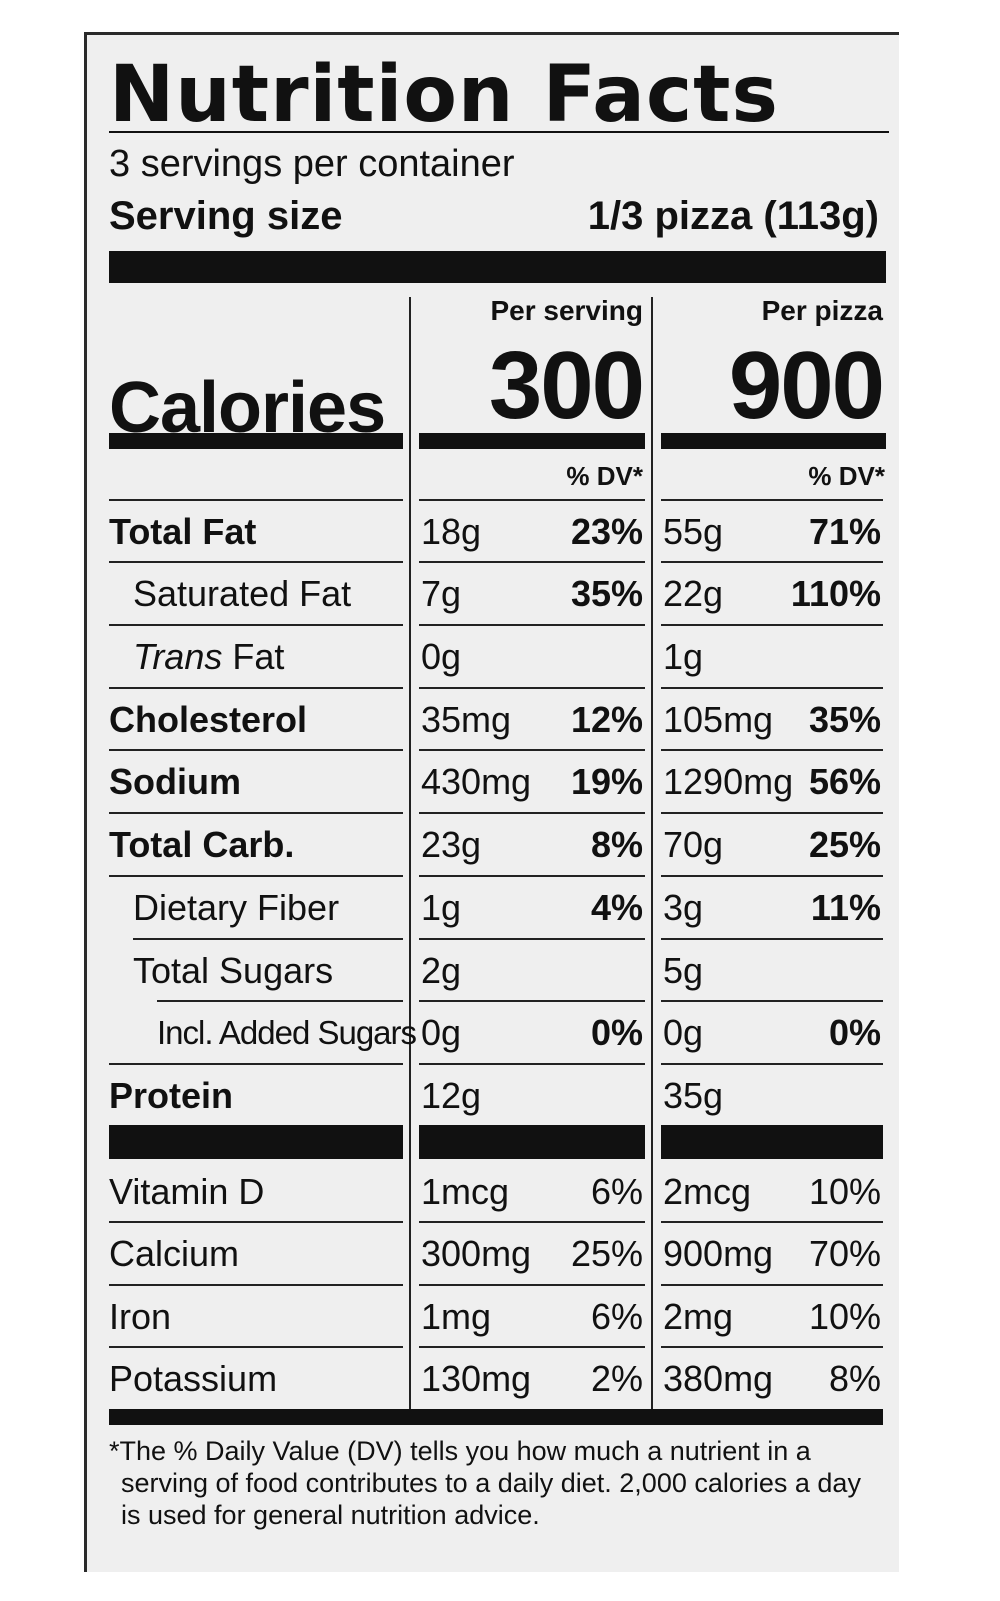 The width and height of the screenshot is (1000, 1601). Describe the element at coordinates (178, 656) in the screenshot. I see `trans-italic: Trans` at that location.